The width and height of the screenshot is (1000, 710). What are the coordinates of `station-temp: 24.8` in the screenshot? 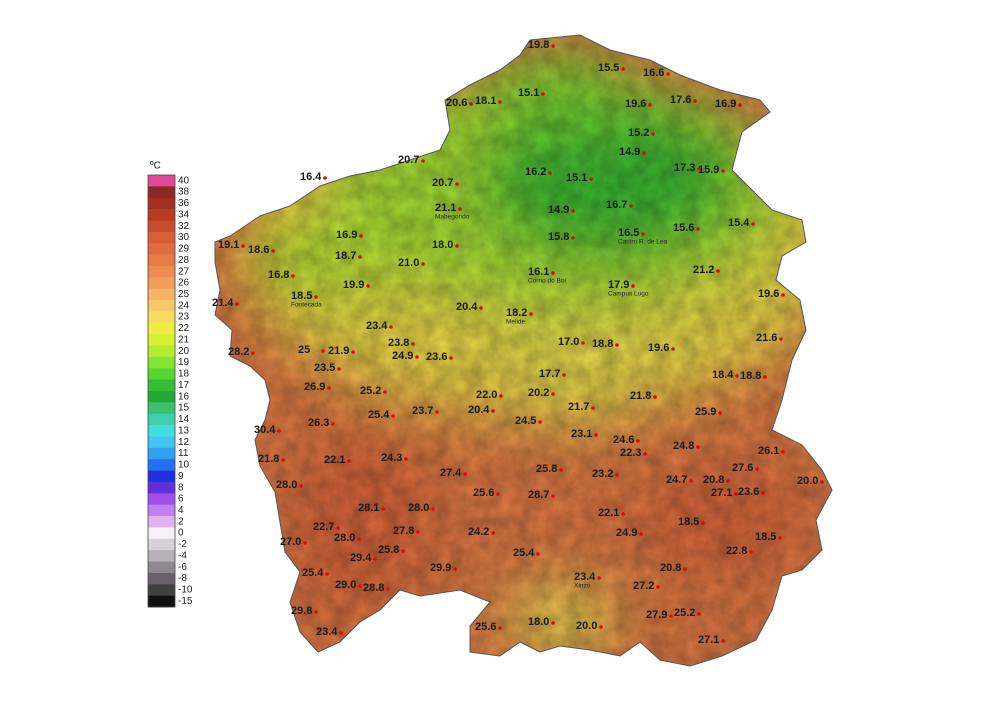 It's located at (683, 446).